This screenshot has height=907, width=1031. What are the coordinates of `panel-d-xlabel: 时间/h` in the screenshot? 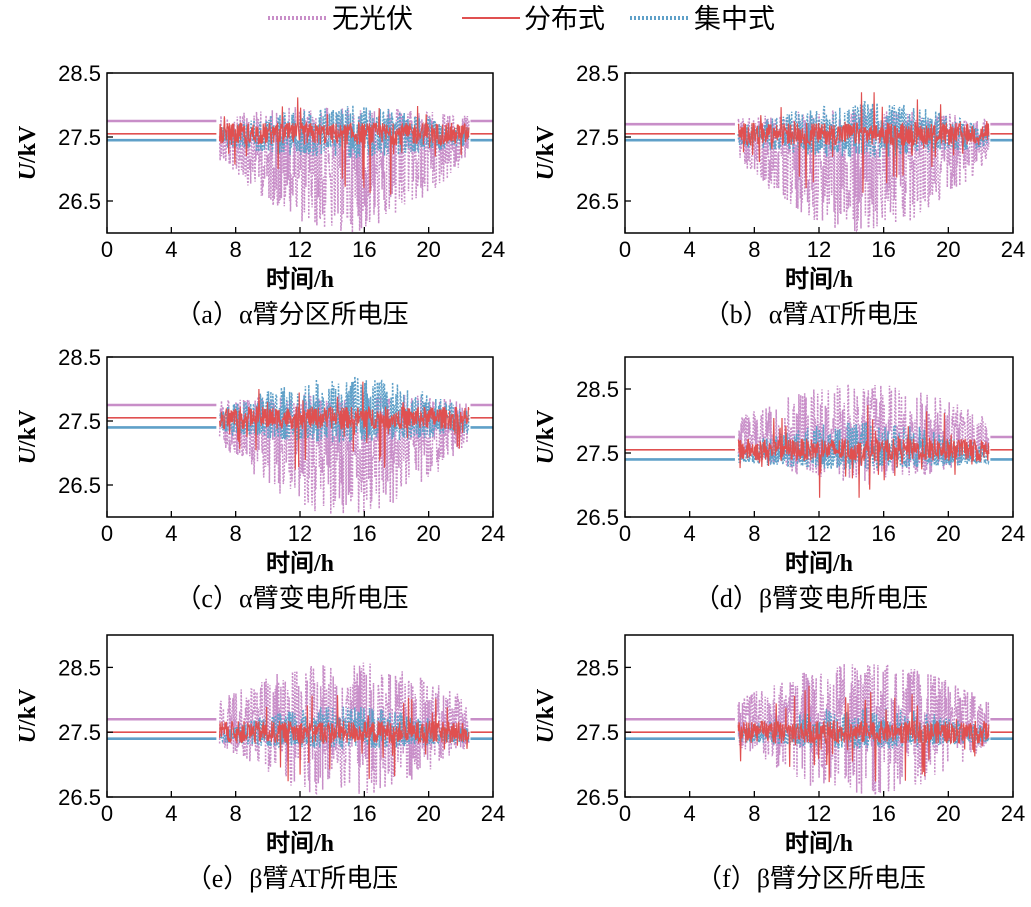 It's located at (819, 563).